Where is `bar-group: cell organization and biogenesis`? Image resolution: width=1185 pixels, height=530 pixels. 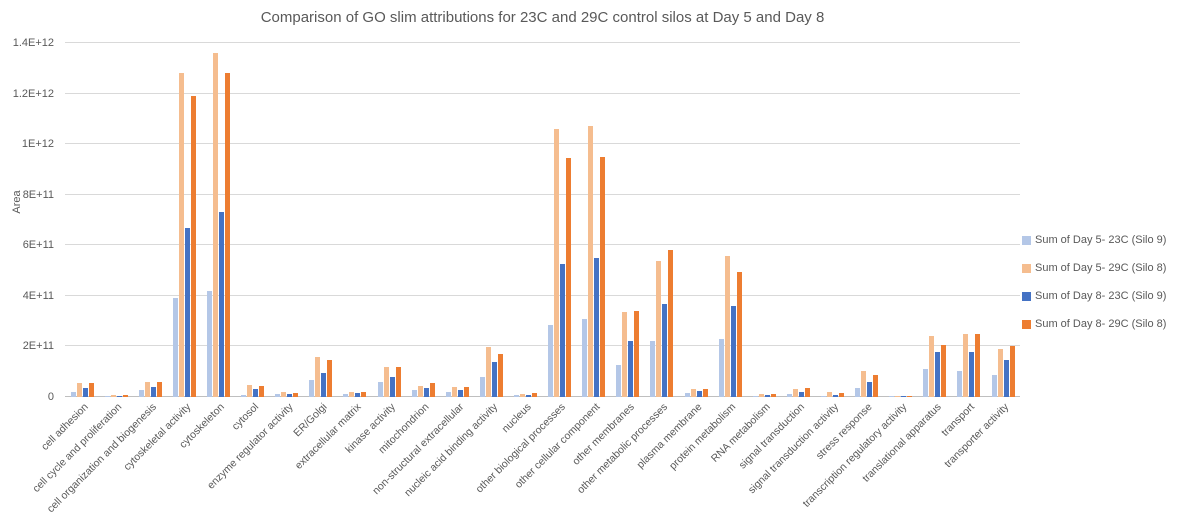
bar-group: cell organization and biogenesis is located at coordinates (106, 279).